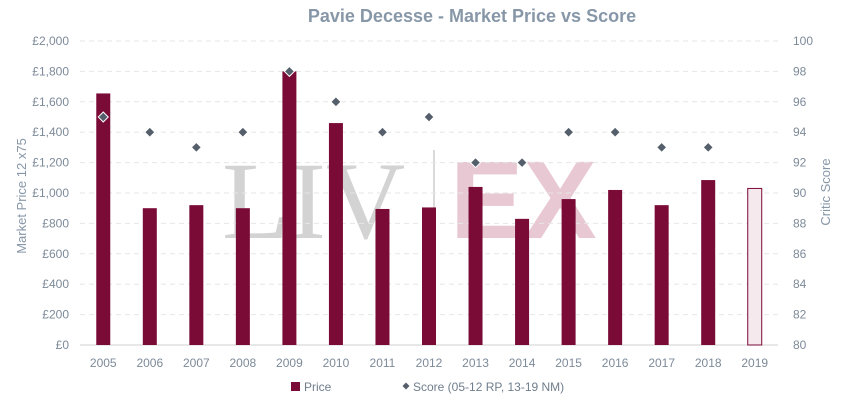 The height and width of the screenshot is (408, 844). I want to click on y2-tick-label: 96, so click(800, 102).